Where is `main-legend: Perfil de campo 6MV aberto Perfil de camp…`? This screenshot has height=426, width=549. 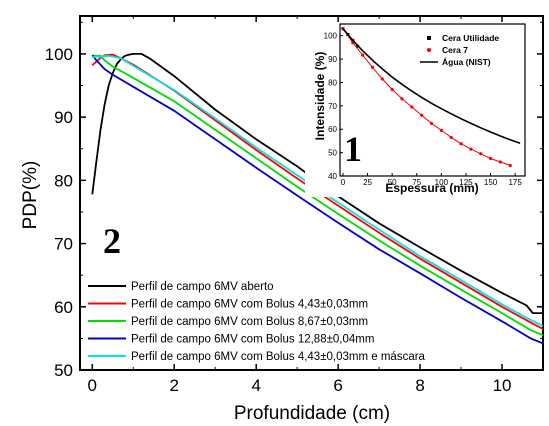
main-legend: Perfil de campo 6MV aberto Perfil de camp… is located at coordinates (257, 322).